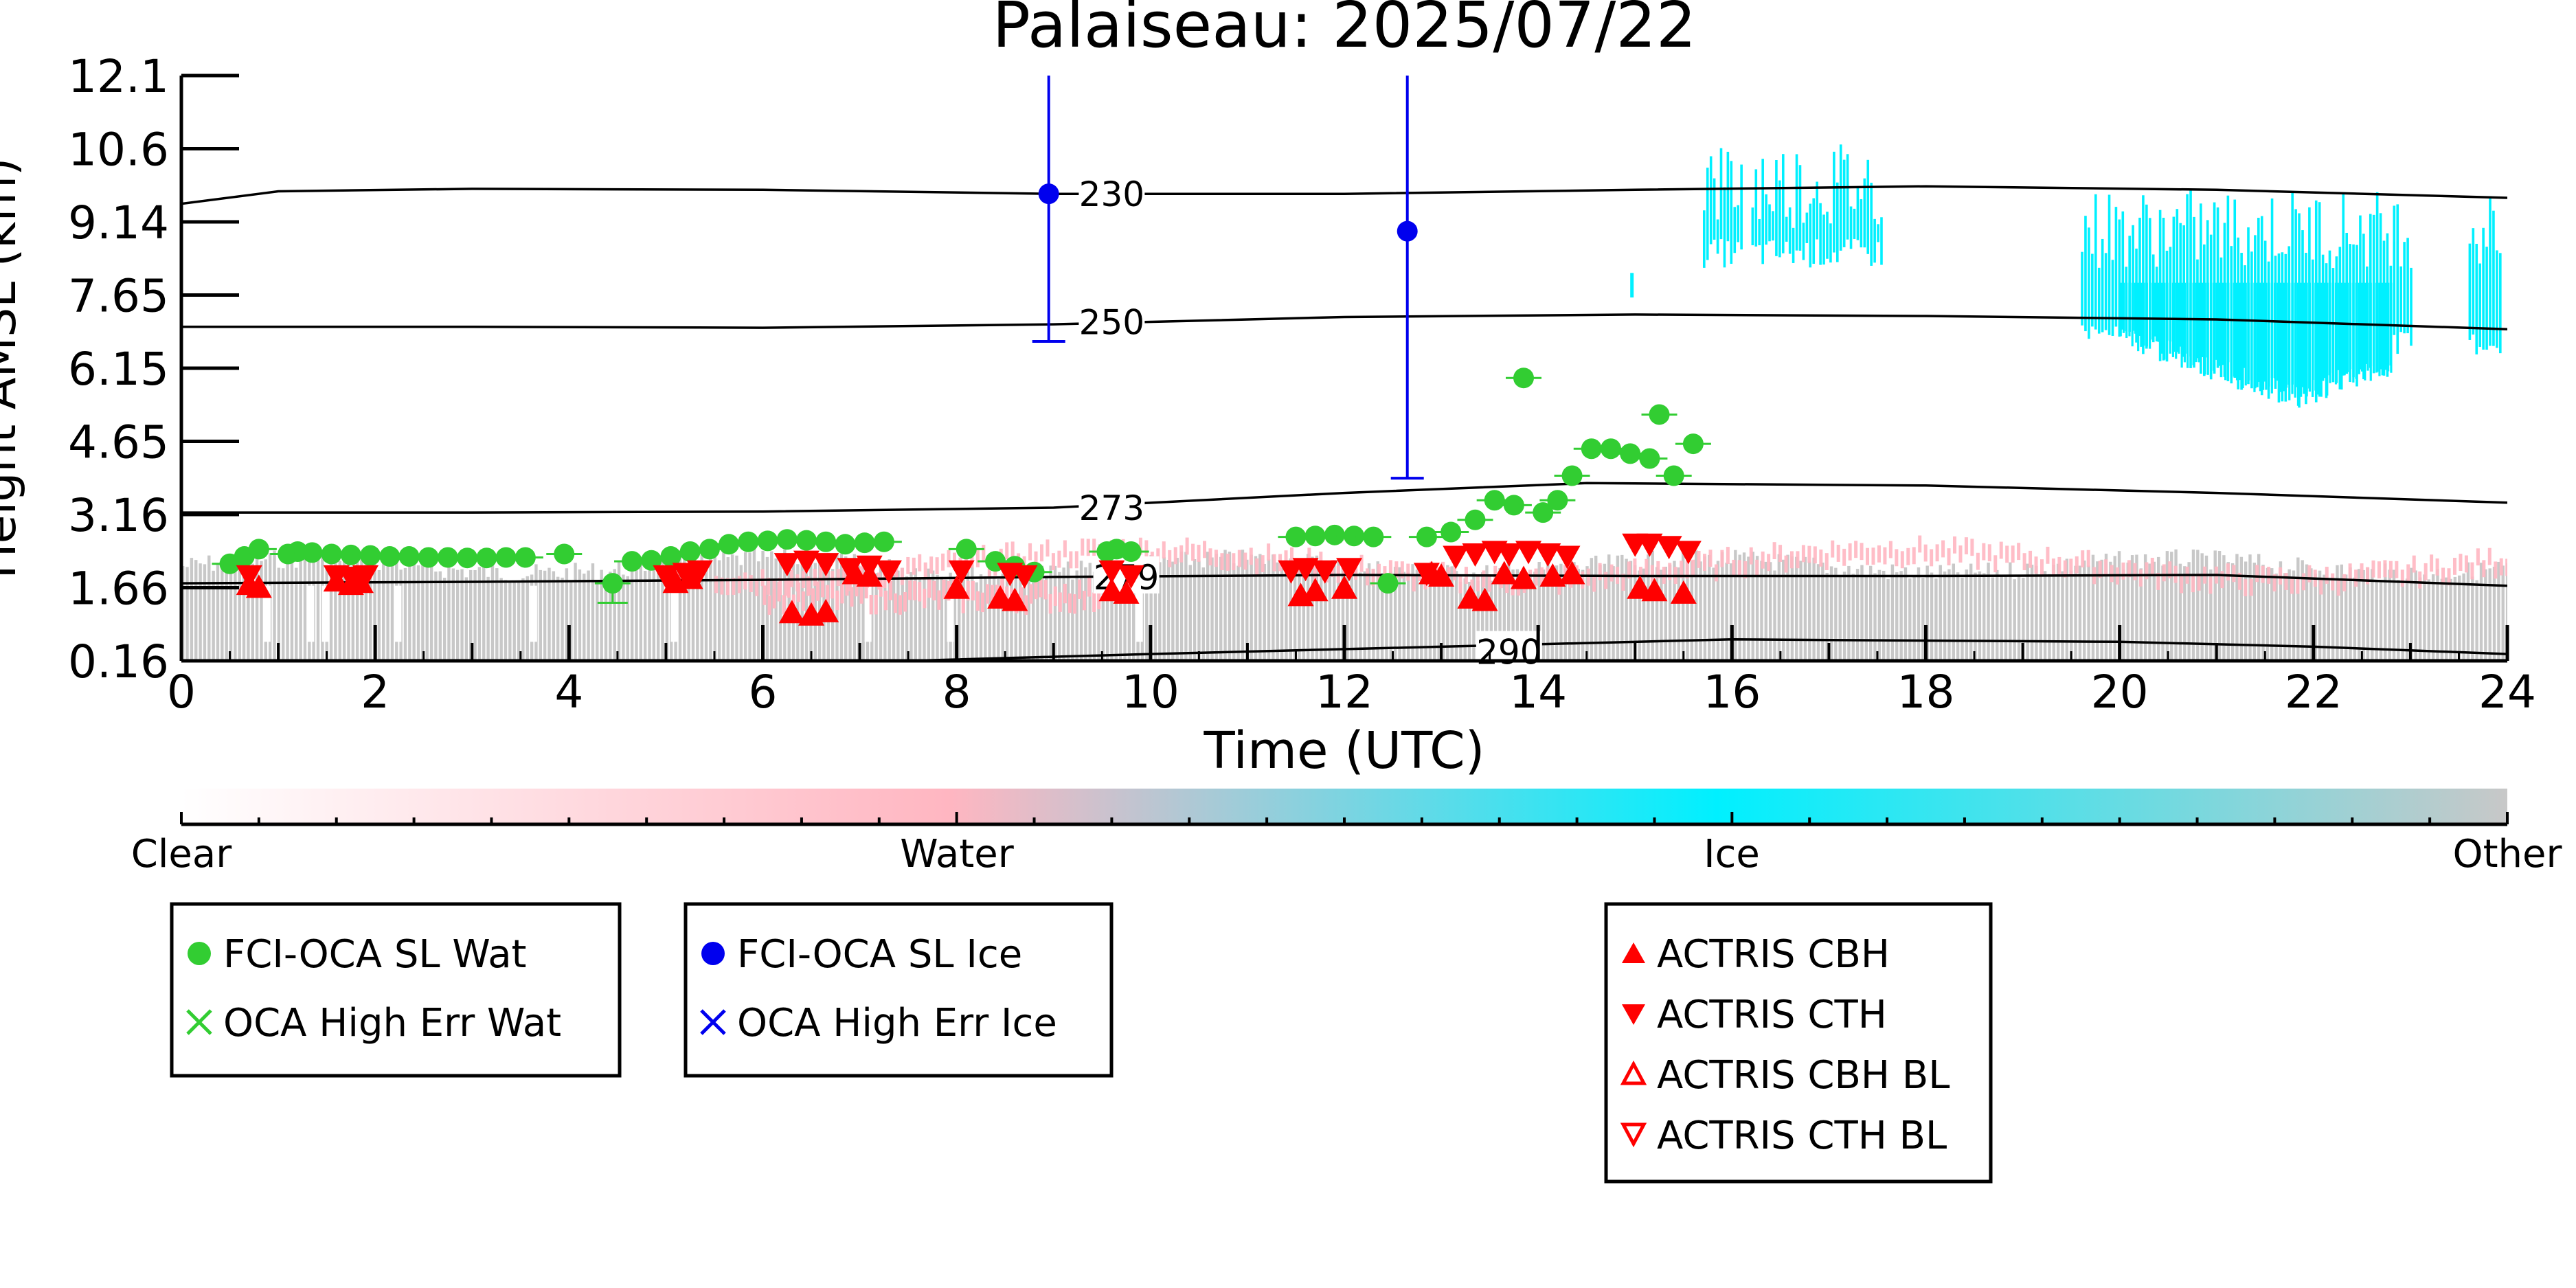 This screenshot has width=2576, height=1288. I want to click on legend-wat-err-label: OCA High Err Wat, so click(392, 1023).